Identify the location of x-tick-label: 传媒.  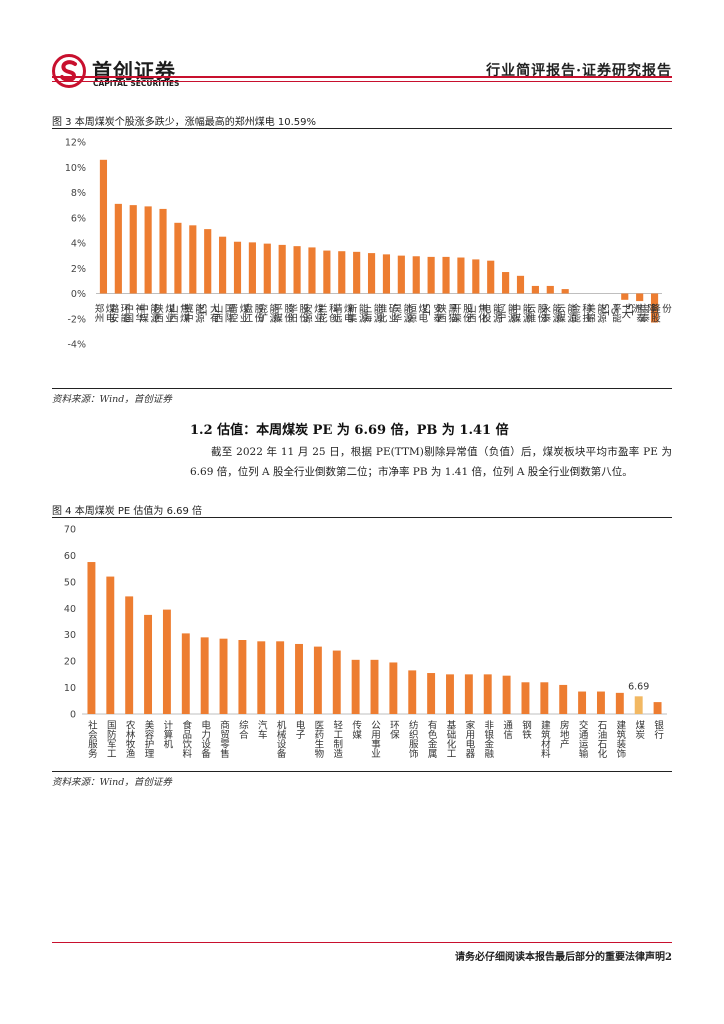
(356, 729).